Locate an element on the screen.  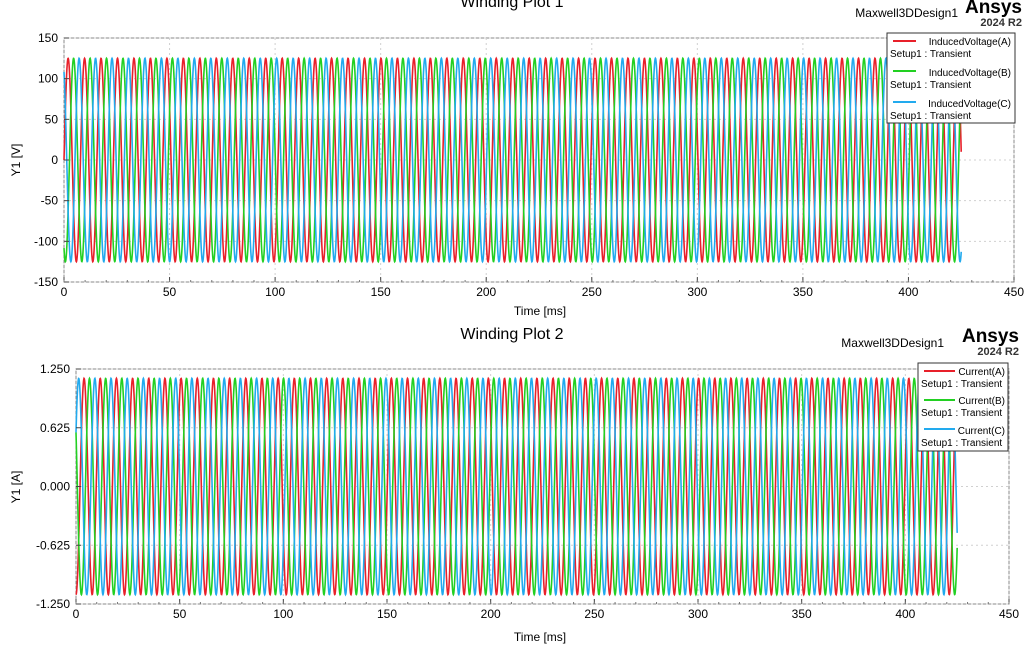
plot-2-x-tick-label: 100 is located at coordinates (283, 614).